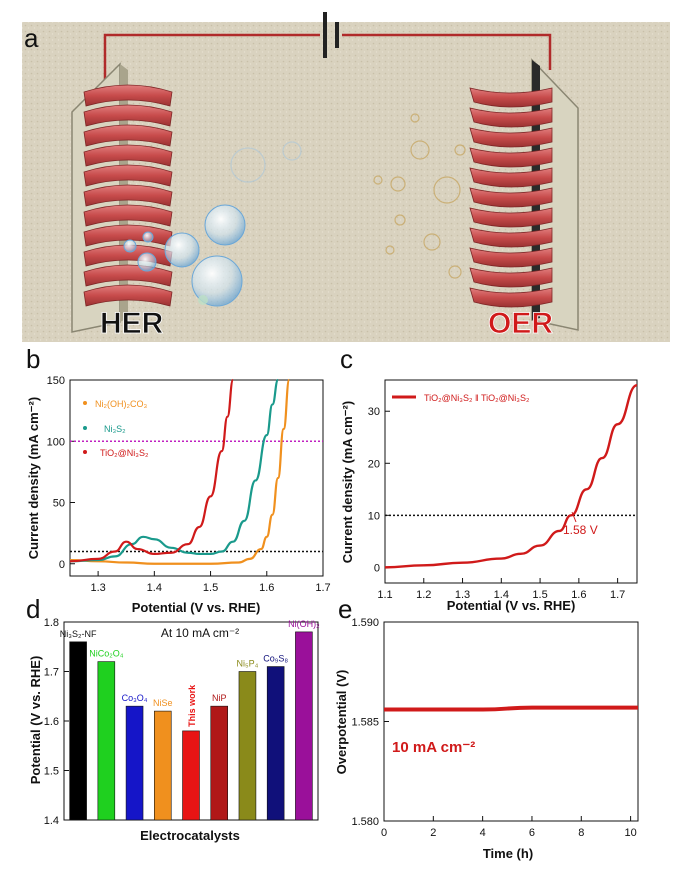  What do you see at coordinates (33, 609) in the screenshot?
I see `panel-letter-d: d` at bounding box center [33, 609].